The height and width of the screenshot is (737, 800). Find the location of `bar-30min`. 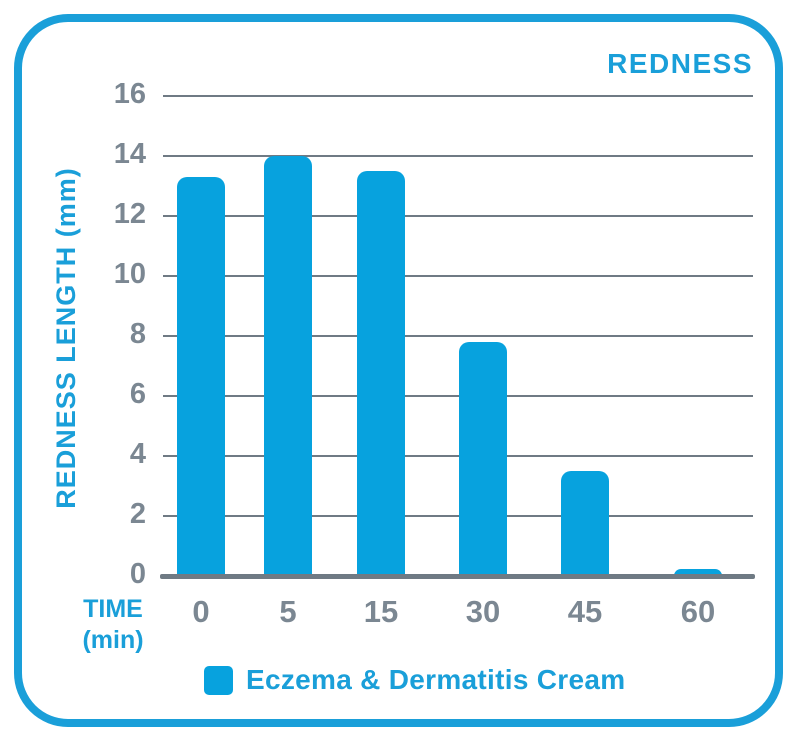

bar-30min is located at coordinates (483, 459).